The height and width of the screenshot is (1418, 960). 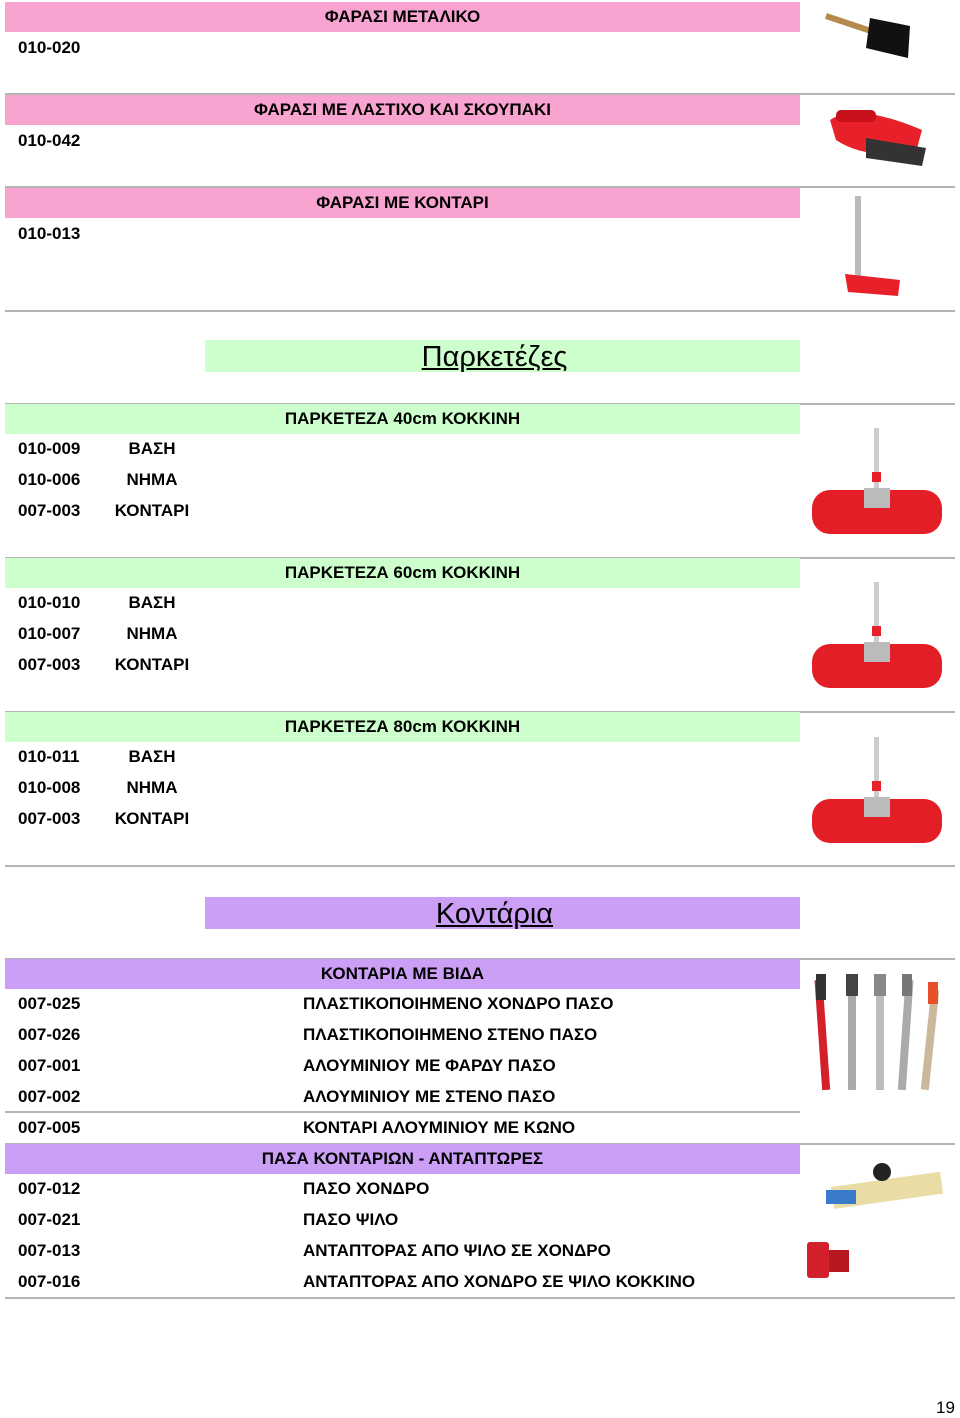 I want to click on product-description: ΑΛΟΥΜΙΝΙΟΥ ΜΕ ΣΤΕΝΟ ΠΑΣΟ, so click(x=429, y=1096).